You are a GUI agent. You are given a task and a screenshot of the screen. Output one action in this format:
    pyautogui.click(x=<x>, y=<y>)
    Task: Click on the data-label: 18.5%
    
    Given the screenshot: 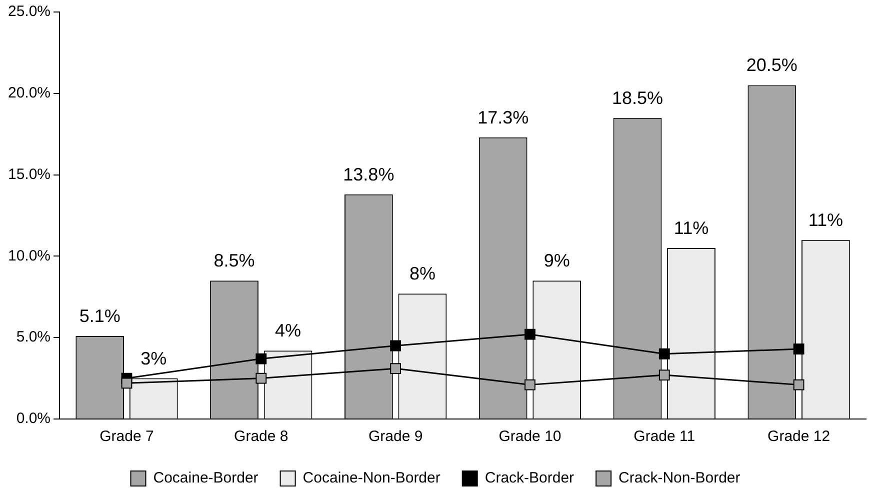 What is the action you would take?
    pyautogui.click(x=638, y=98)
    